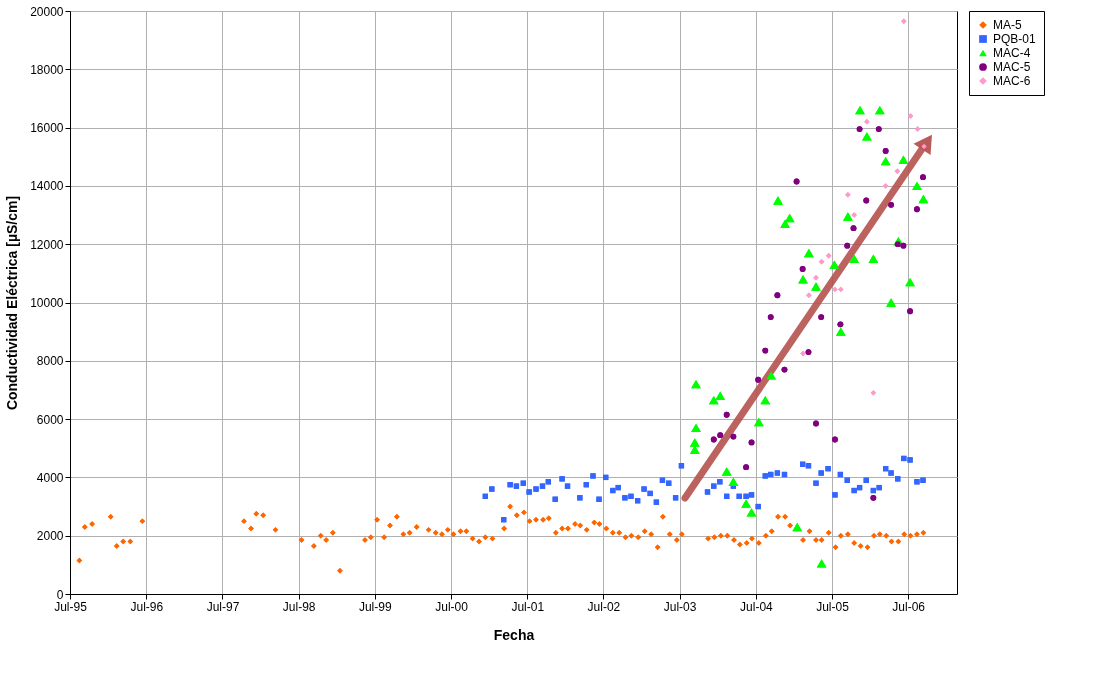 This screenshot has height=687, width=1100. Describe the element at coordinates (47, 69) in the screenshot. I see `y-tick-label: 18000` at that location.